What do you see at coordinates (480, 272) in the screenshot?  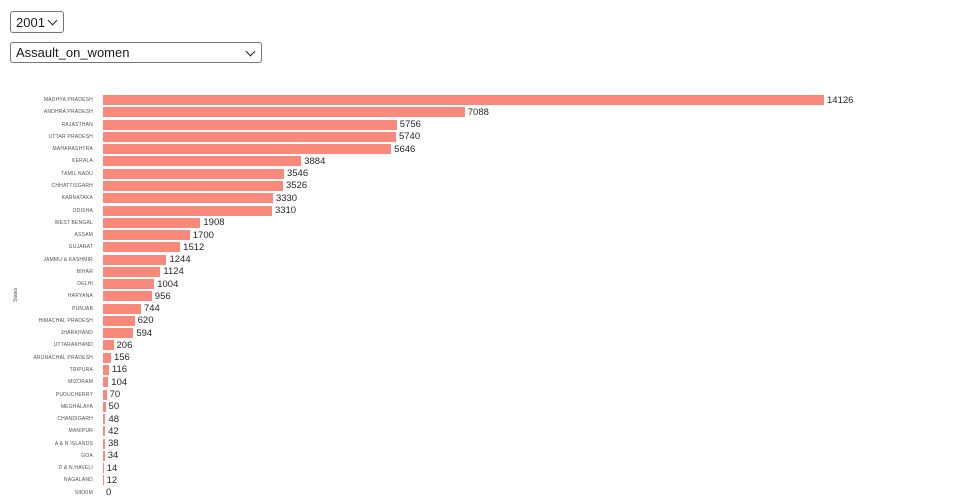 I see `chart-row: BIHAR 1124` at bounding box center [480, 272].